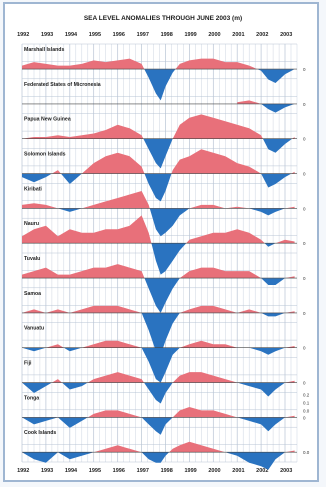 The image size is (326, 487). What do you see at coordinates (306, 452) in the screenshot?
I see `series-zero-label: 0.0` at bounding box center [306, 452].